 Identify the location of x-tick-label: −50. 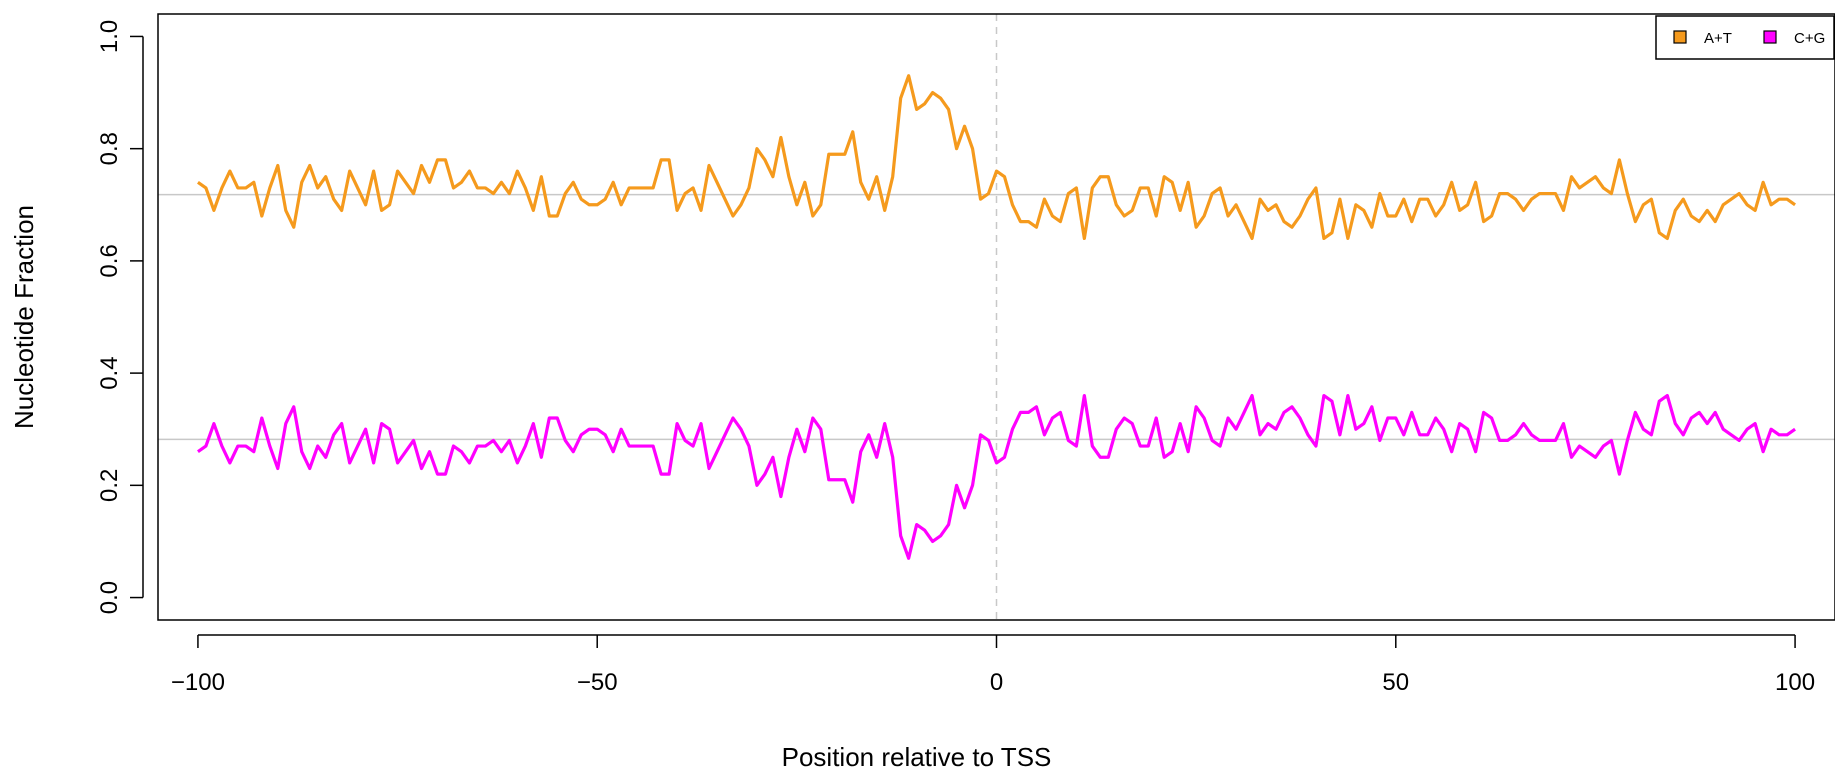
(597, 682).